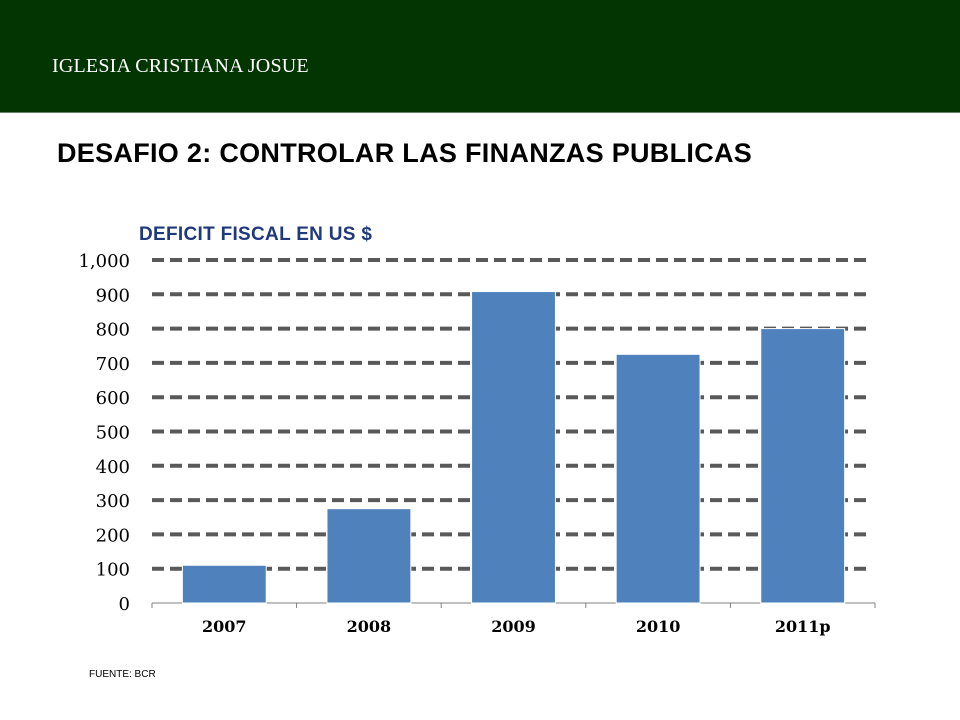 Image resolution: width=960 pixels, height=720 pixels. Describe the element at coordinates (113, 501) in the screenshot. I see `y-tick-label: 300` at that location.